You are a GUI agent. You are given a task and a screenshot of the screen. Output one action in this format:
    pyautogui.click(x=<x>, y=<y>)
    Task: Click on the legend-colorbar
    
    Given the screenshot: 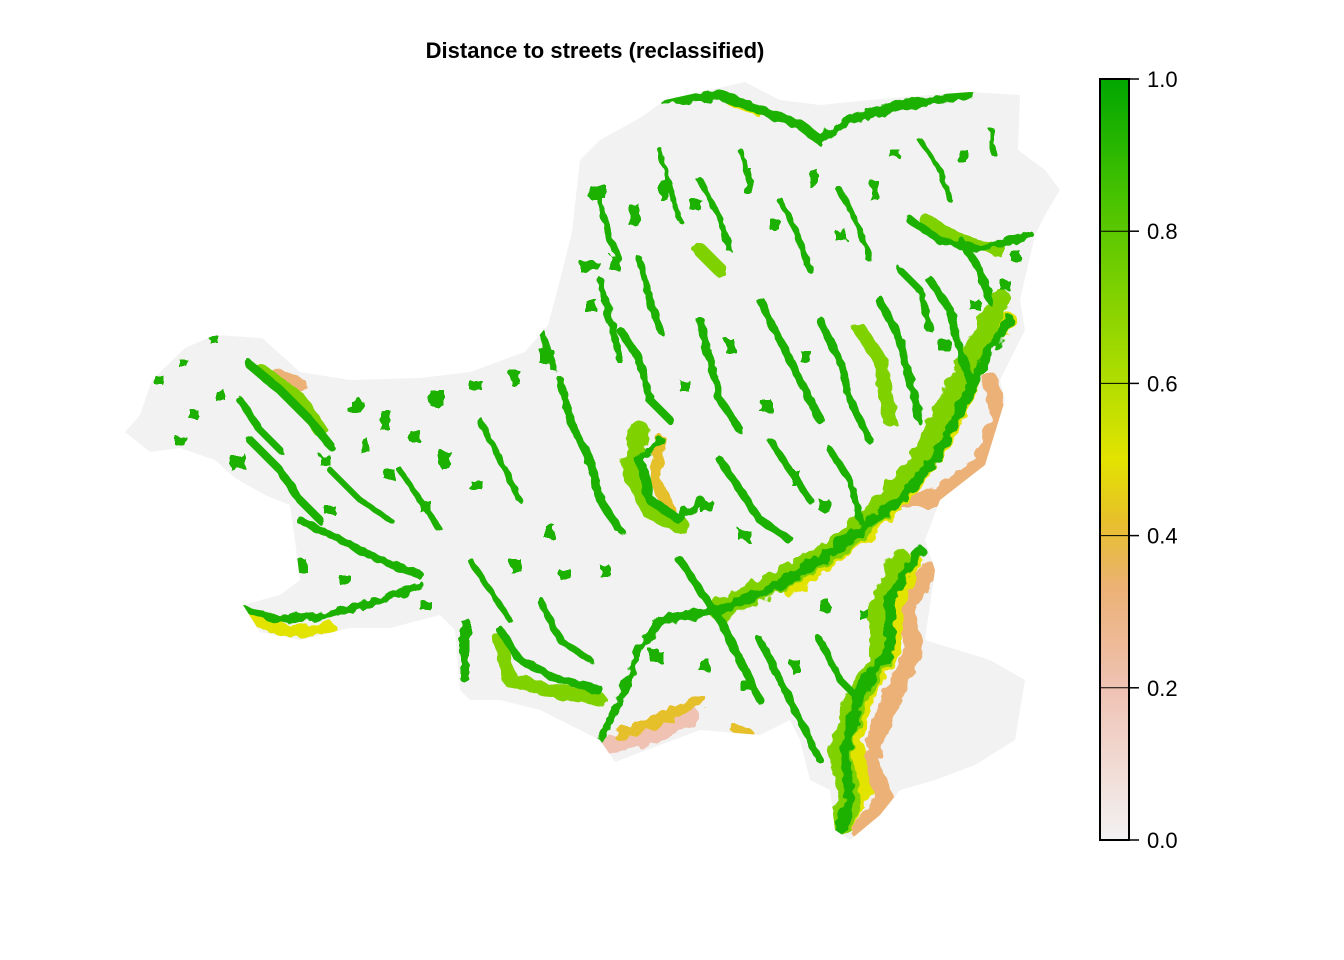 What is the action you would take?
    pyautogui.click(x=1114, y=459)
    